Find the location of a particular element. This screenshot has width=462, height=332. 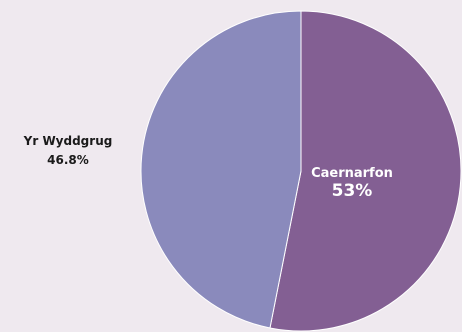

slice-value-caernarfon: 53% is located at coordinates (352, 191).